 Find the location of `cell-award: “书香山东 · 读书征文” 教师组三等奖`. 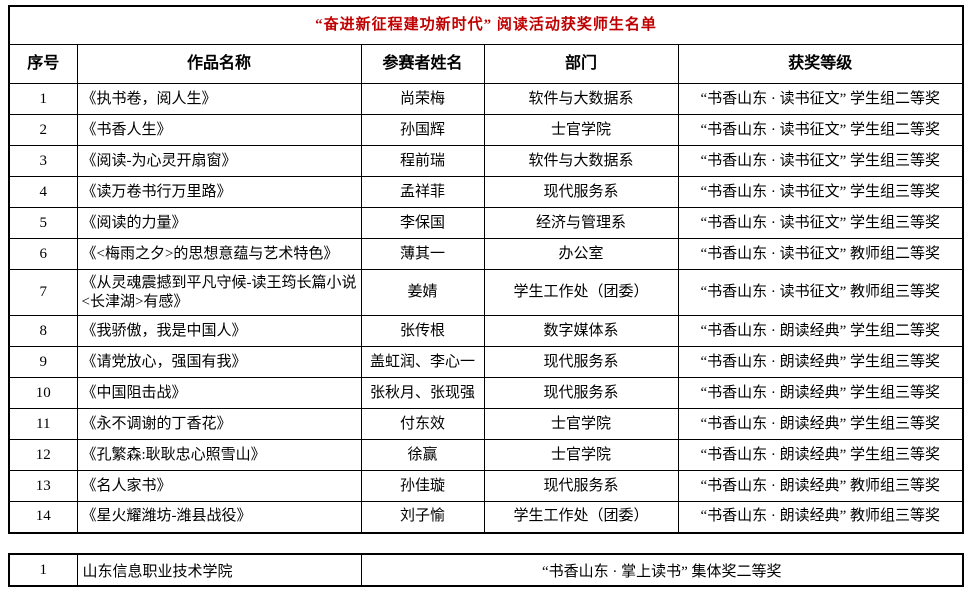

cell-award: “书香山东 · 读书征文” 教师组三等奖 is located at coordinates (820, 292).